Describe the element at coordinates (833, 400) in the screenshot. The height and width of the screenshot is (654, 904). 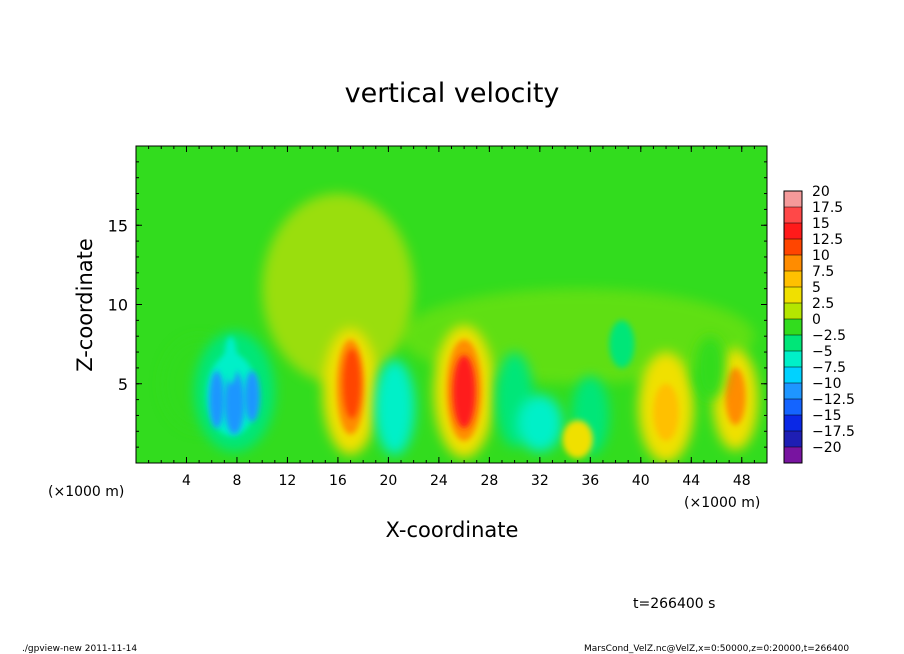
I see `colorbar-label: −12.5` at that location.